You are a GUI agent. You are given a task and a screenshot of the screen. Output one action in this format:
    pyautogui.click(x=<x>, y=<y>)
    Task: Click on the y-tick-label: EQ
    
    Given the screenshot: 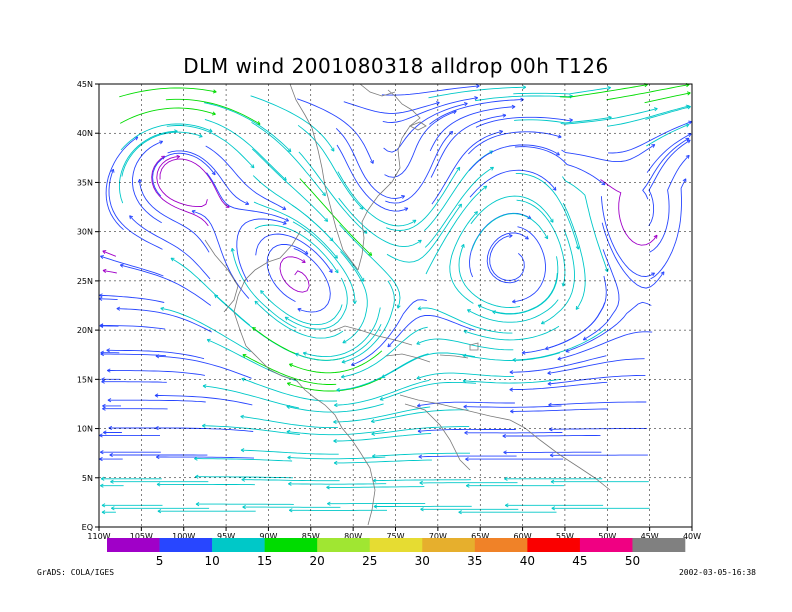 What is the action you would take?
    pyautogui.click(x=87, y=527)
    